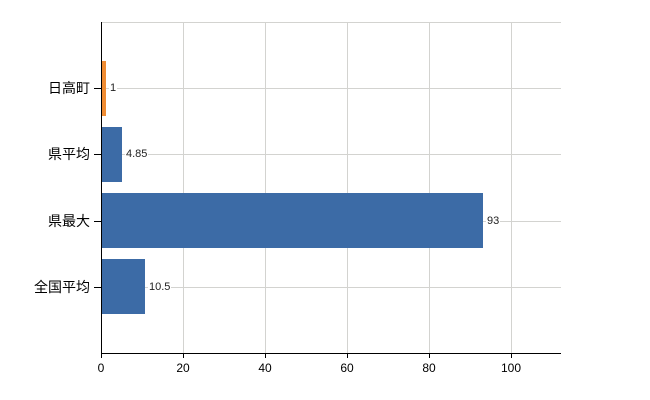 This screenshot has width=650, height=400. Describe the element at coordinates (331, 22) in the screenshot. I see `plot-top-border` at that location.